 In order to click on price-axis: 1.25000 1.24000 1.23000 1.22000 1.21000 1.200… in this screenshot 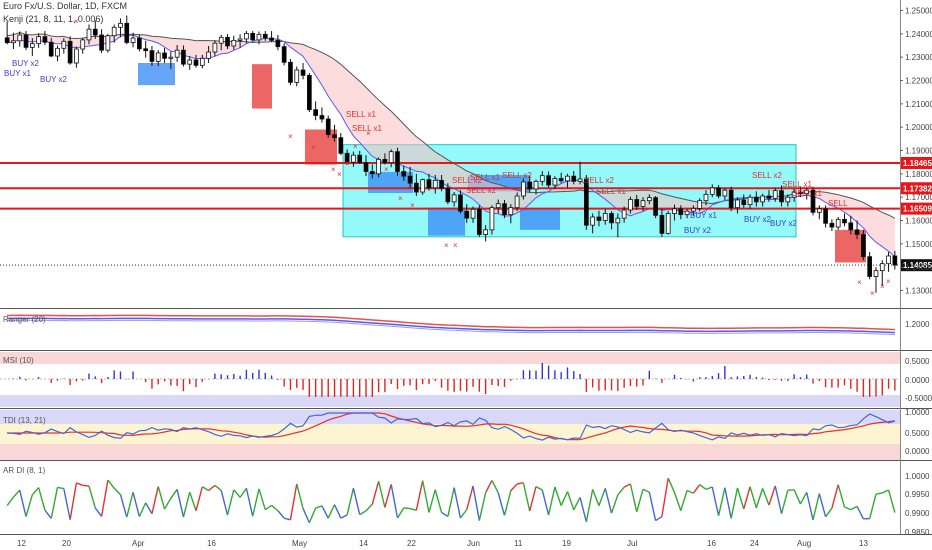, I will do `click(916, 272)`.